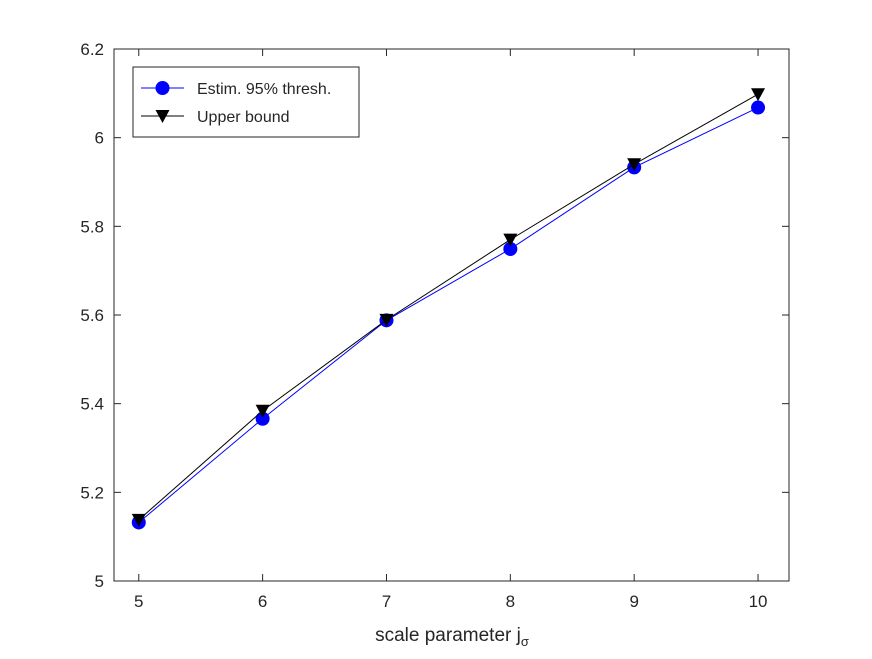 The image size is (872, 659). I want to click on x-tick-label: 5, so click(138, 601).